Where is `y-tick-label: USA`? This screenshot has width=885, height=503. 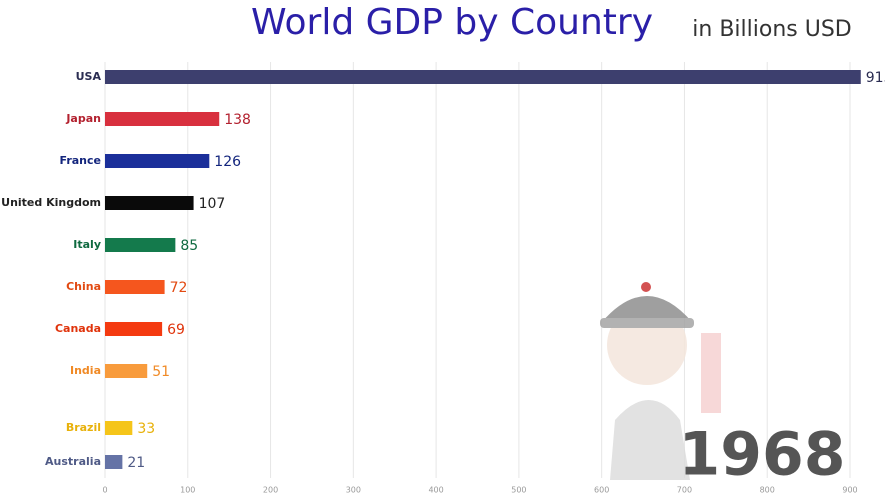 y-tick-label: USA is located at coordinates (89, 76).